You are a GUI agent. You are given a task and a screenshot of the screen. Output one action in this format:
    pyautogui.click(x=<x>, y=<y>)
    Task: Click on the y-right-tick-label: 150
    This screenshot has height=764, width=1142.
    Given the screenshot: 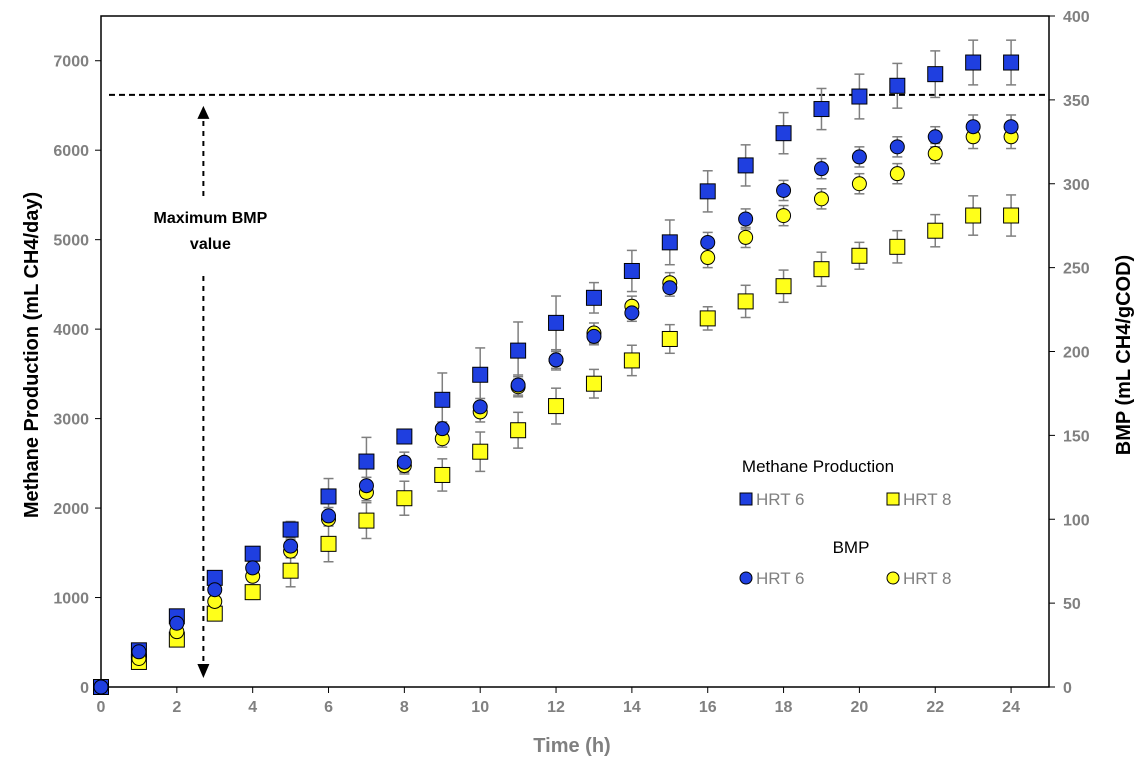 What is the action you would take?
    pyautogui.click(x=1076, y=436)
    